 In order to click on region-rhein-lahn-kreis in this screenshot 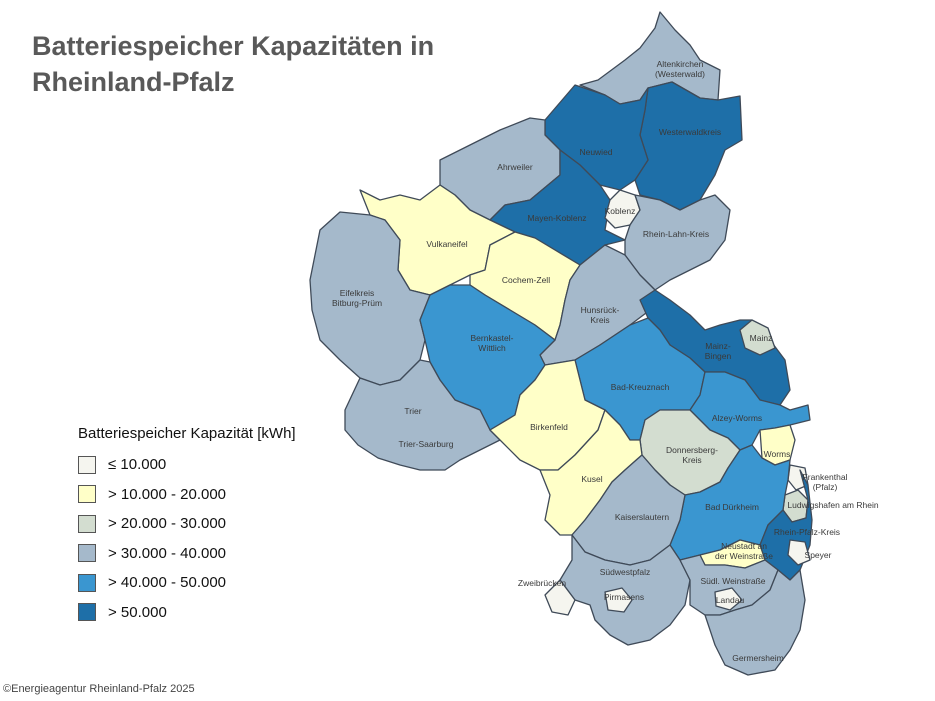, I will do `click(677, 242)`.